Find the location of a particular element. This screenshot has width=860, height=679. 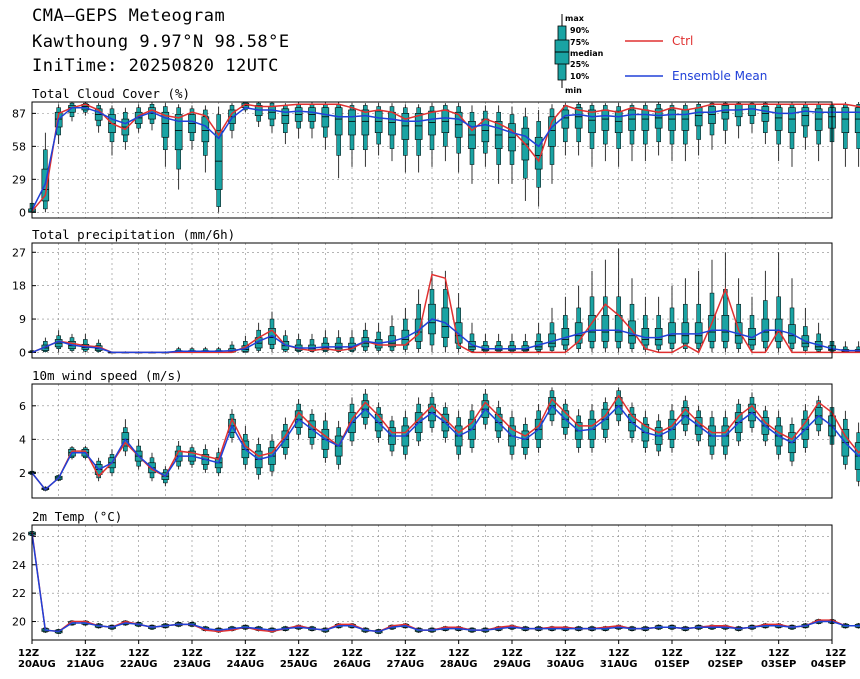

y-tick-label: 58 is located at coordinates (19, 146).